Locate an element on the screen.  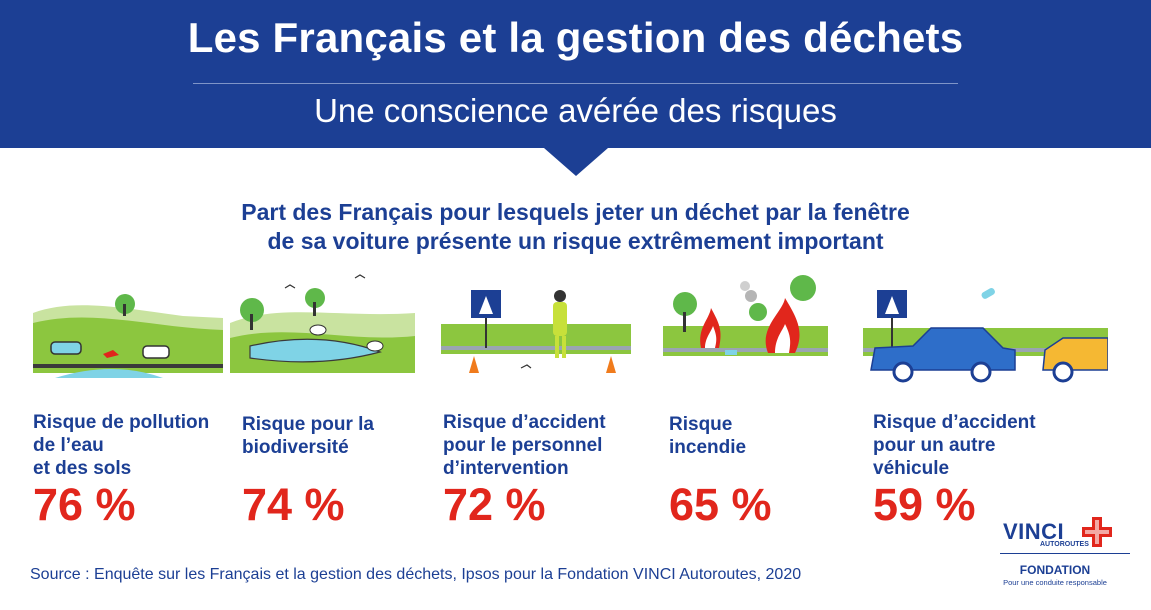
logo-divider is located at coordinates (1065, 553).